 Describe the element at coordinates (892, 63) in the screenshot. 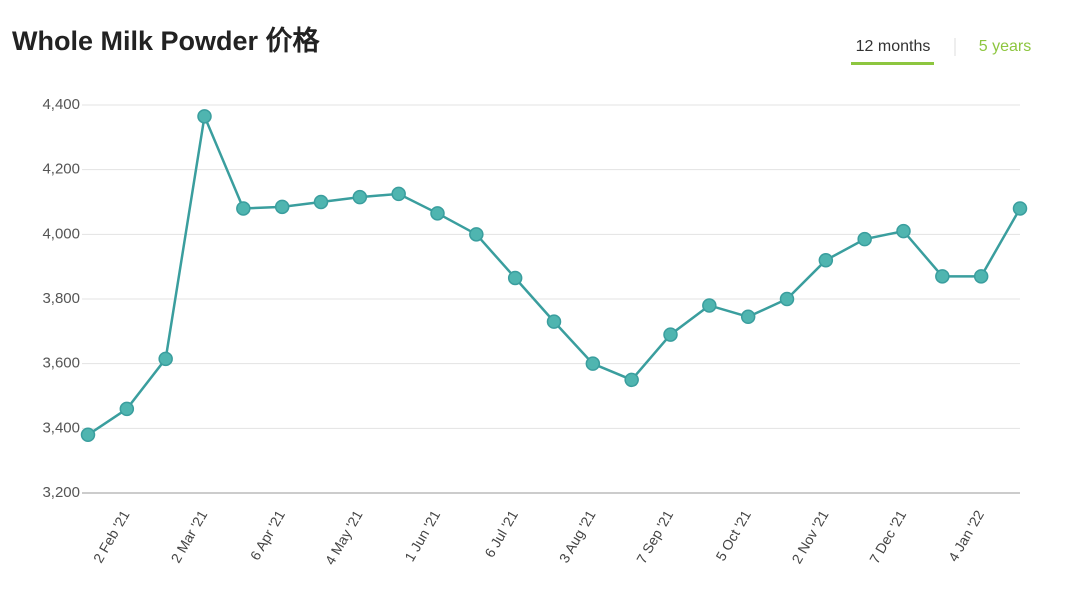

I see `active-underline` at that location.